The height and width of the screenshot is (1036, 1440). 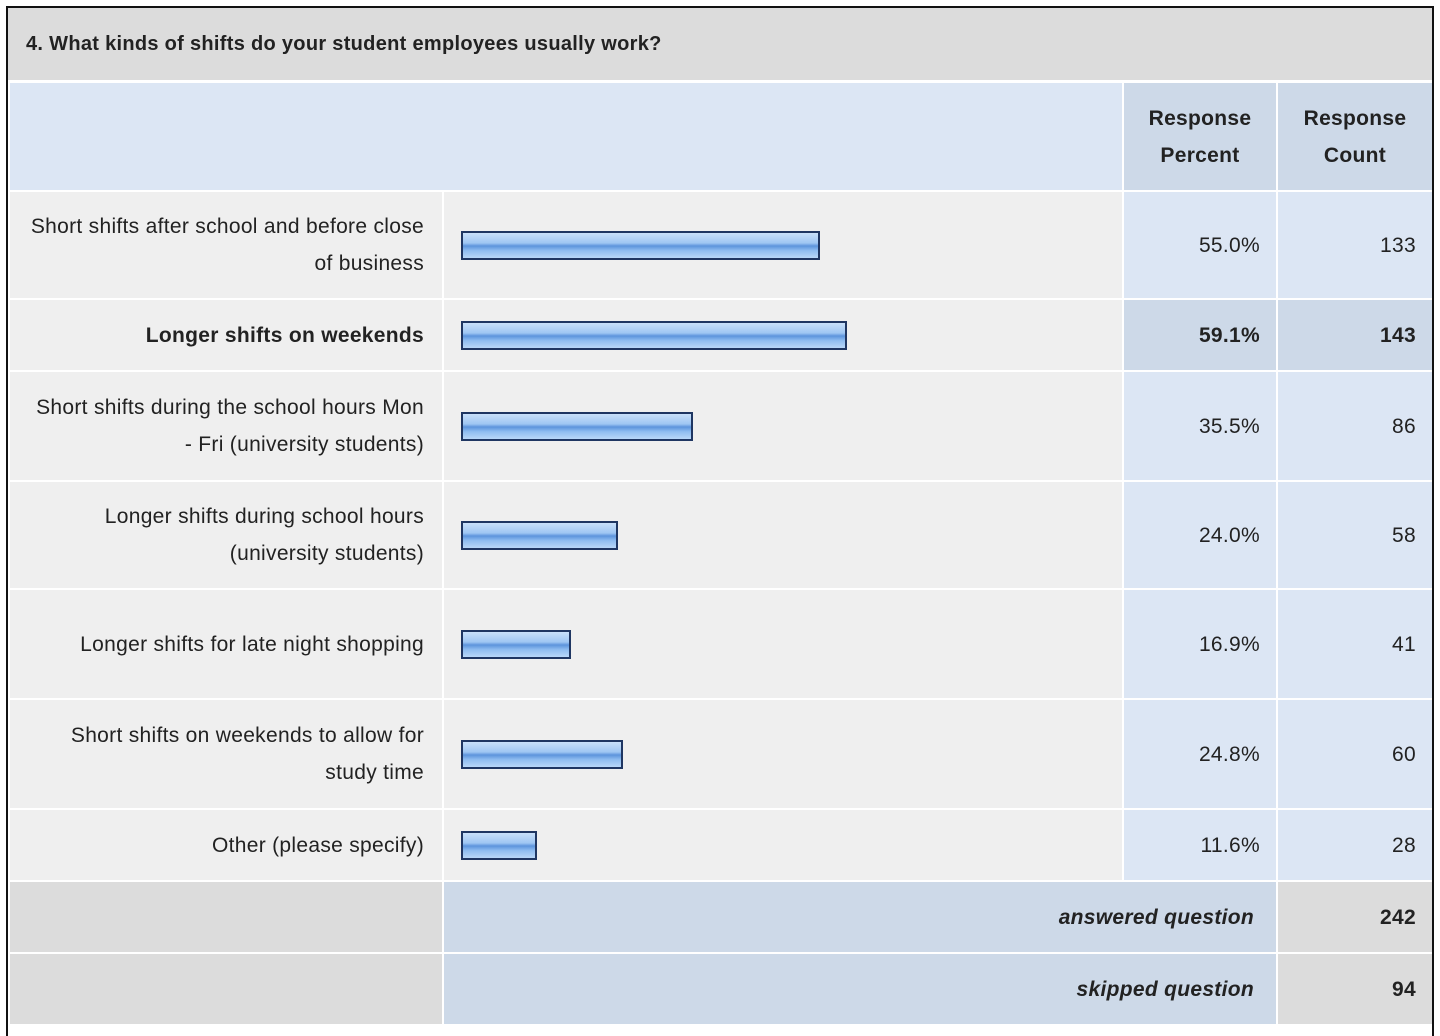 I want to click on answer-label: Other (please specify), so click(x=226, y=845).